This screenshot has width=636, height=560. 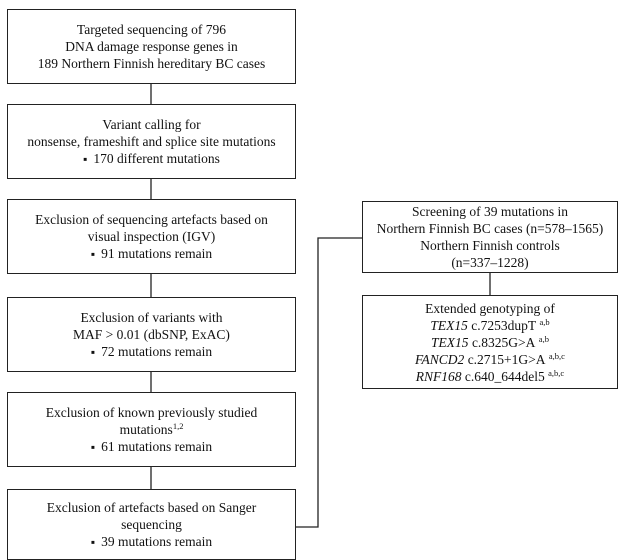 I want to click on genotyping-title: Extended genotyping of, so click(x=490, y=308).